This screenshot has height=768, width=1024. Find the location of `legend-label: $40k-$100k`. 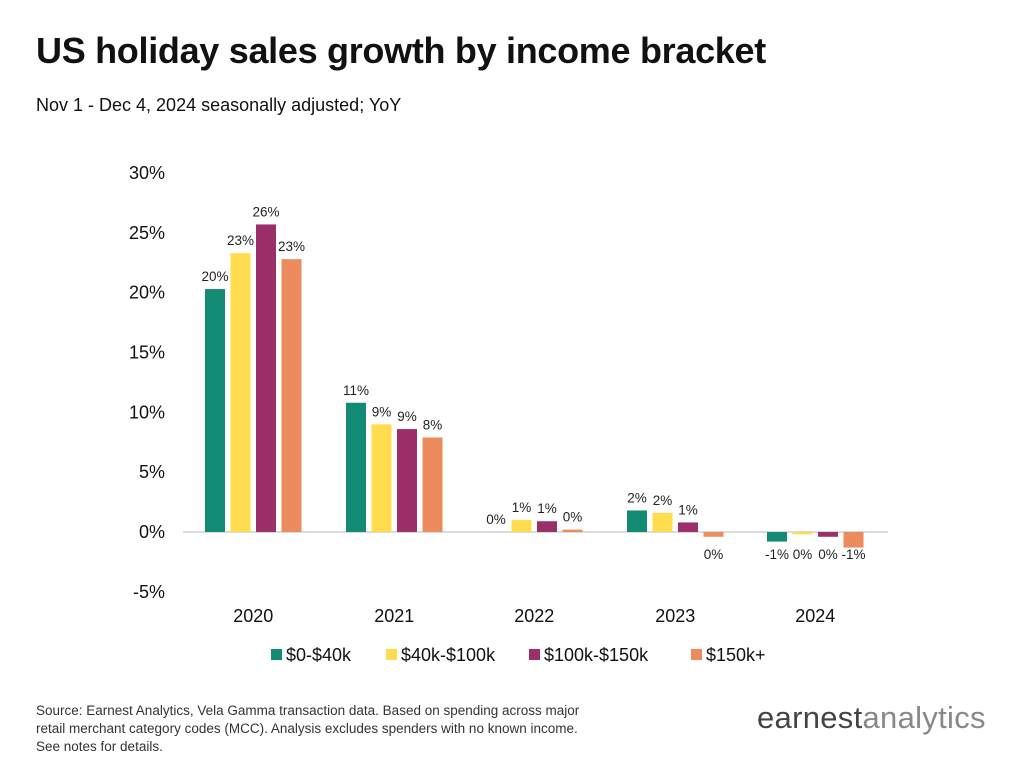

legend-label: $40k-$100k is located at coordinates (448, 655).